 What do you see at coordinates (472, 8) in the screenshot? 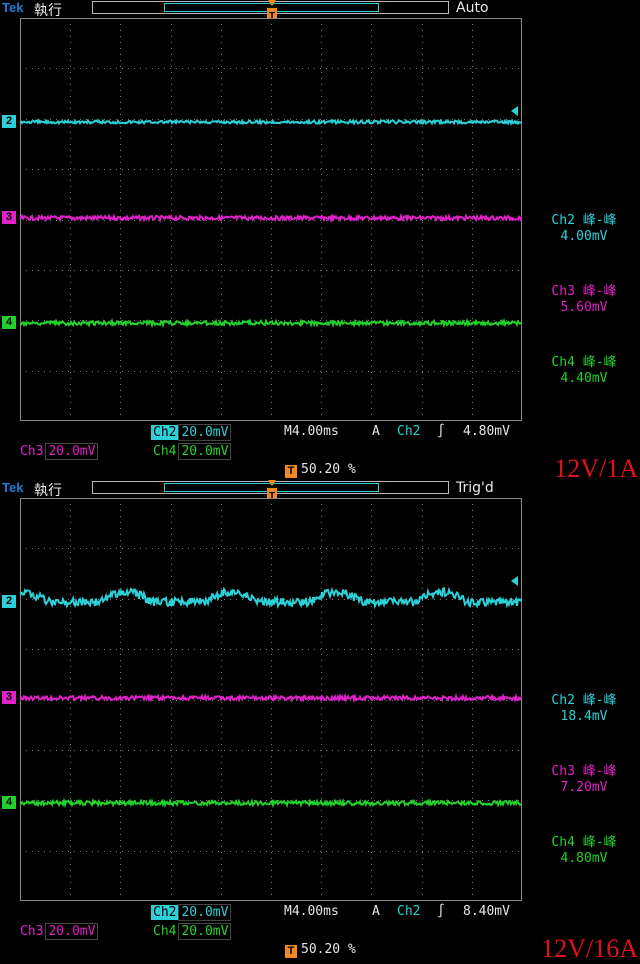
I see `trigger-state: Auto` at bounding box center [472, 8].